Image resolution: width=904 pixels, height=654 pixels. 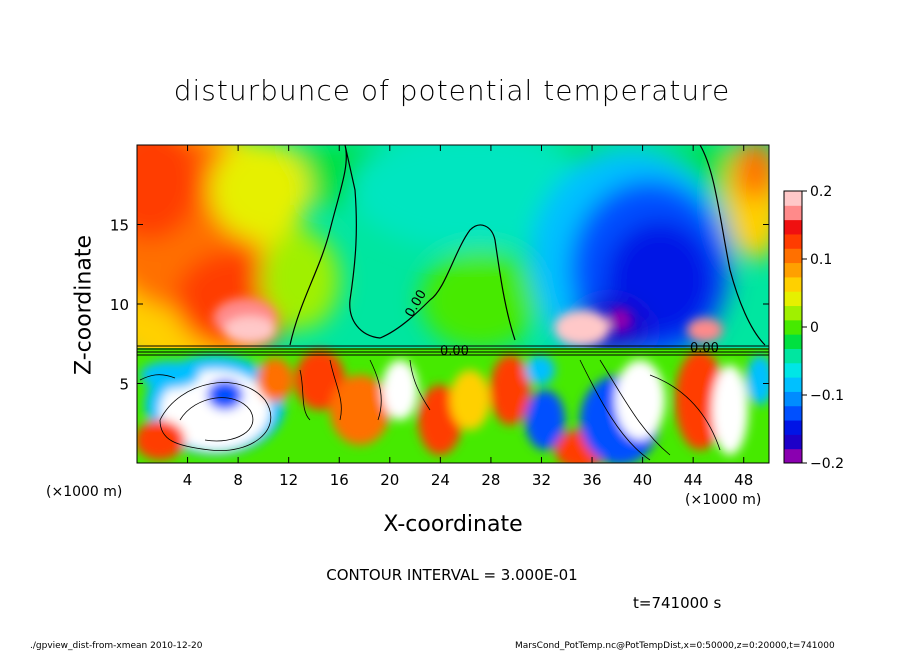 What do you see at coordinates (124, 385) in the screenshot?
I see `y-tick-label: 5` at bounding box center [124, 385].